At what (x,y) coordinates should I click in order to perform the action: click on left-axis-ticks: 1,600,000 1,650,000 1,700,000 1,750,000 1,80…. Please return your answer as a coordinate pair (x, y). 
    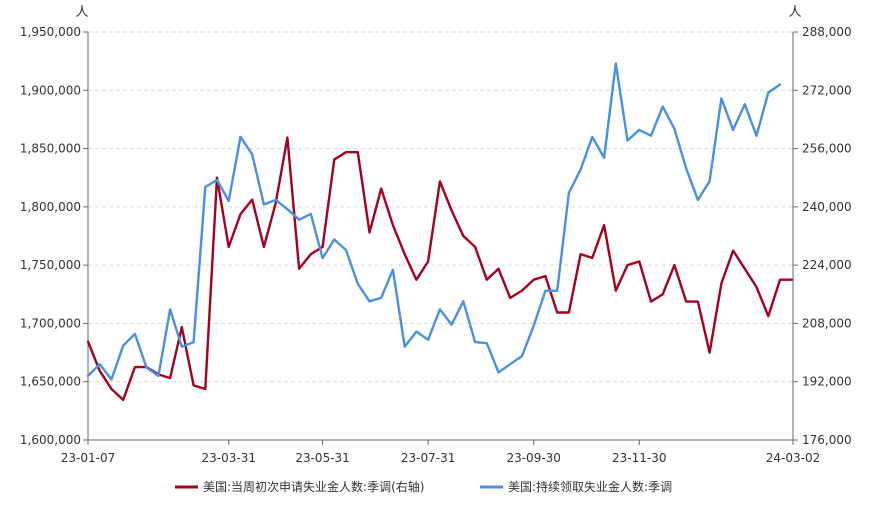
    Looking at the image, I should click on (54, 236).